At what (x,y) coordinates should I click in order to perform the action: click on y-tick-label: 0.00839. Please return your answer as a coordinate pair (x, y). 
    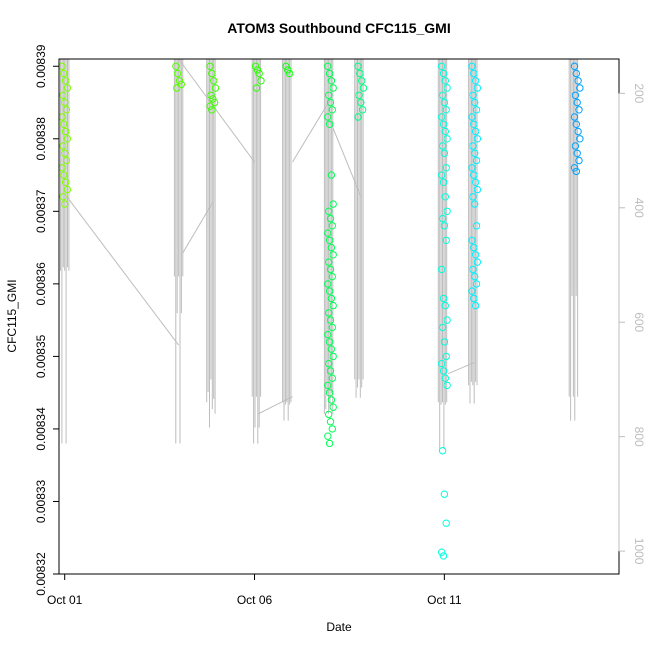
    Looking at the image, I should click on (41, 66).